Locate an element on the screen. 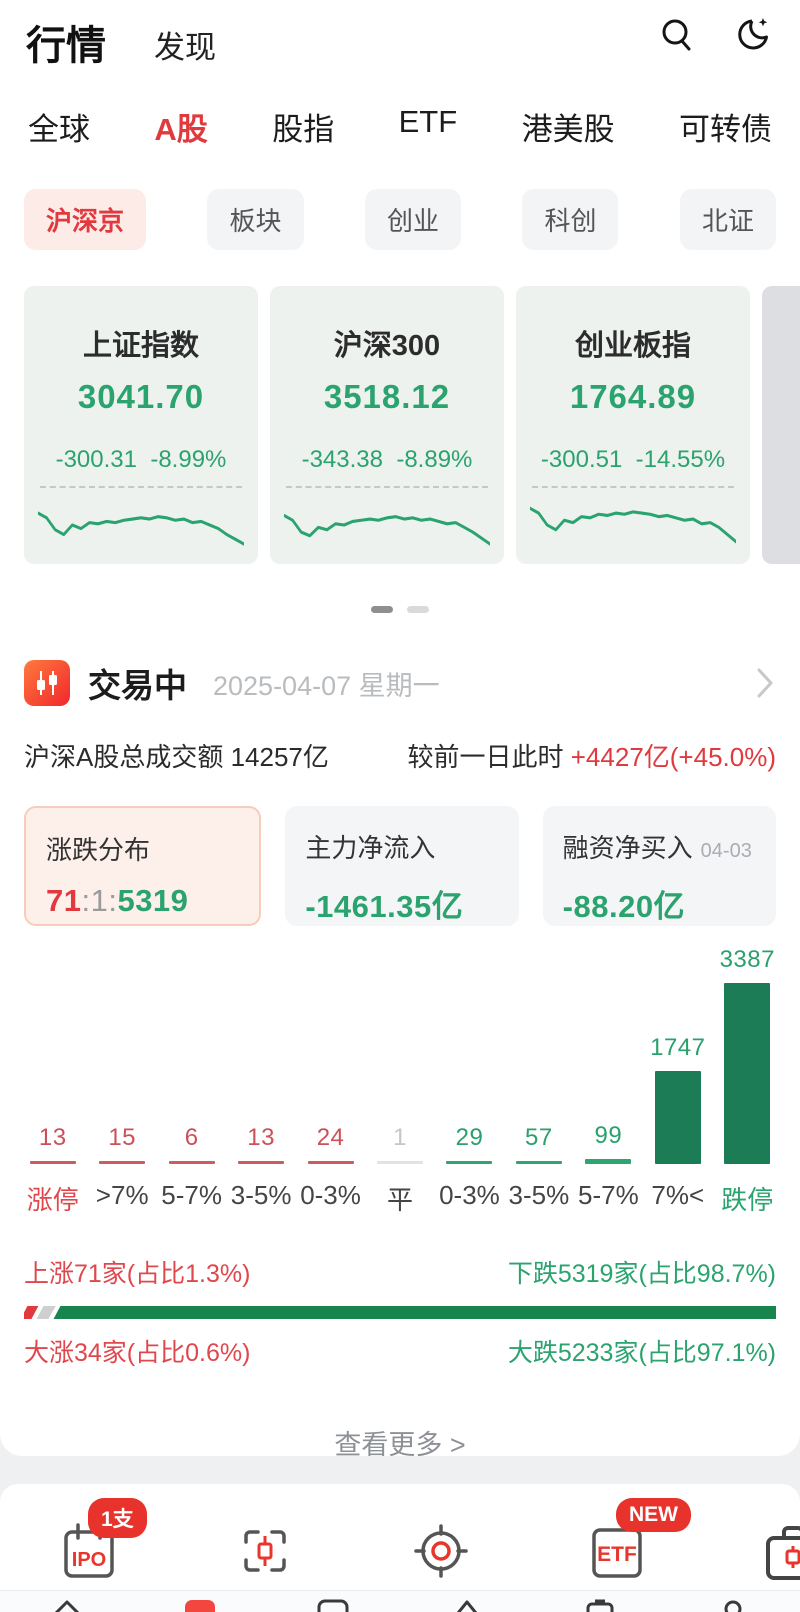 This screenshot has width=800, height=1612. ipo-count-badge: 1支 is located at coordinates (117, 1518).